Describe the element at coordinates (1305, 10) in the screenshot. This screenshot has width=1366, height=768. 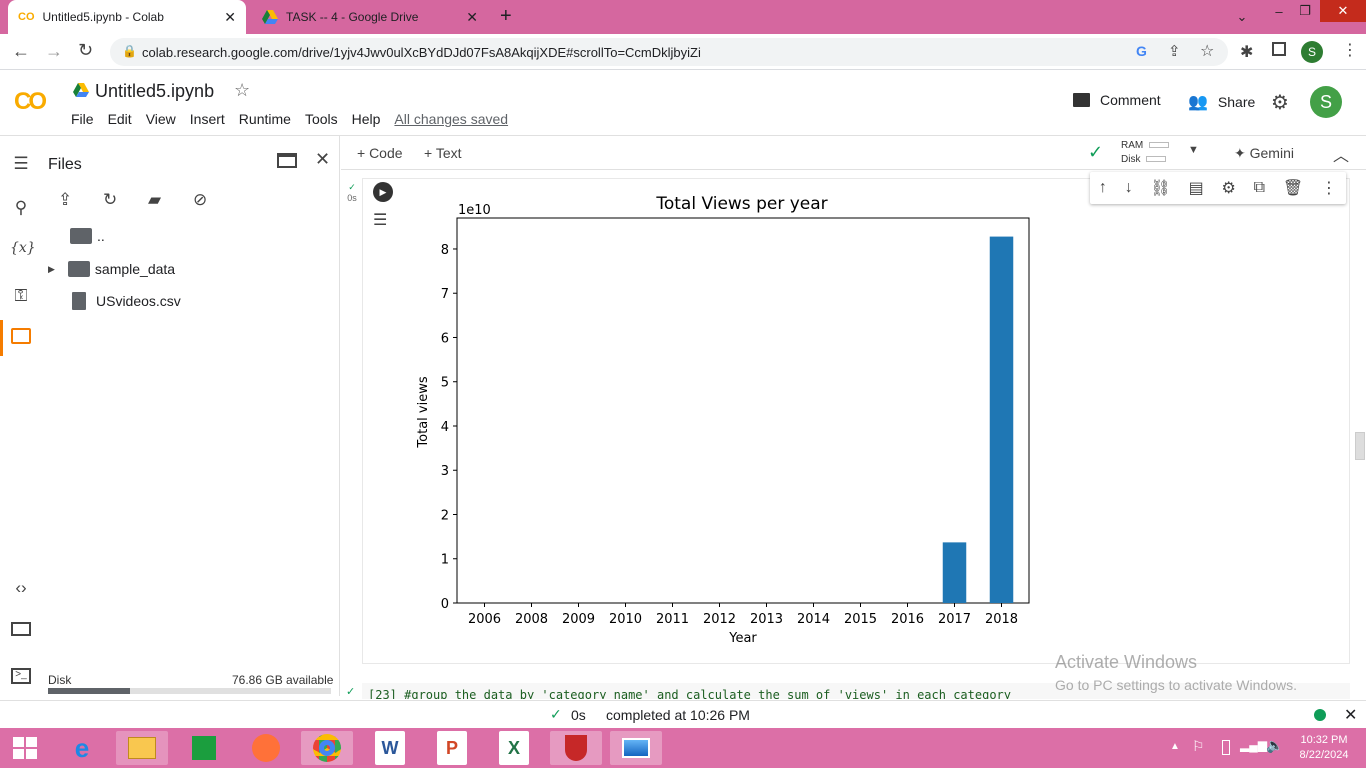
I see `restore-button: ❐` at that location.